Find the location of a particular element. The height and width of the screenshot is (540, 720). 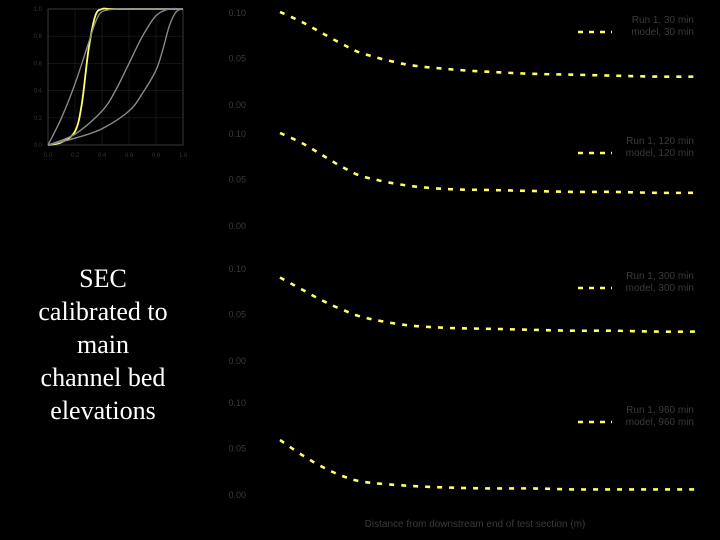

legend-label: Run 1, 30 min is located at coordinates (663, 20).